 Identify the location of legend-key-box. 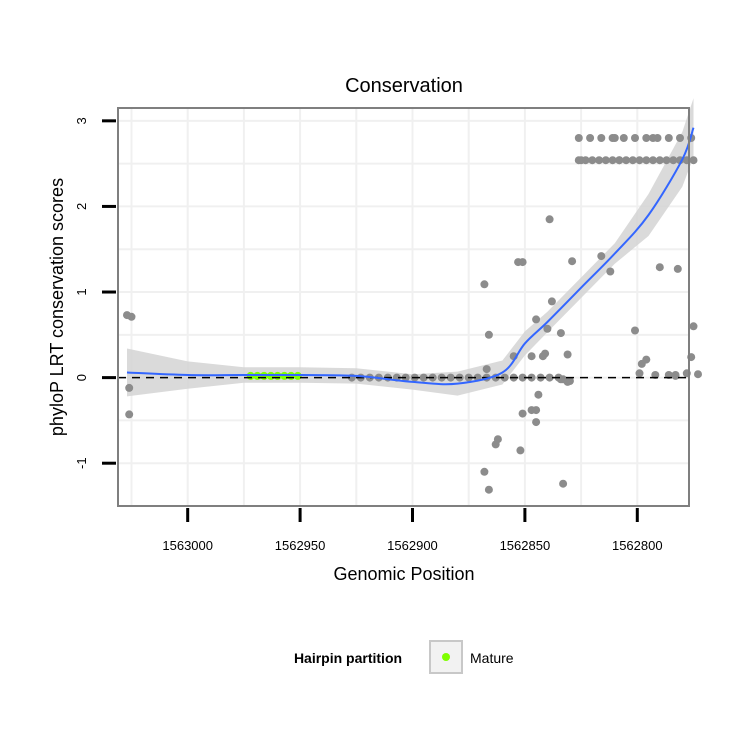
(446, 657).